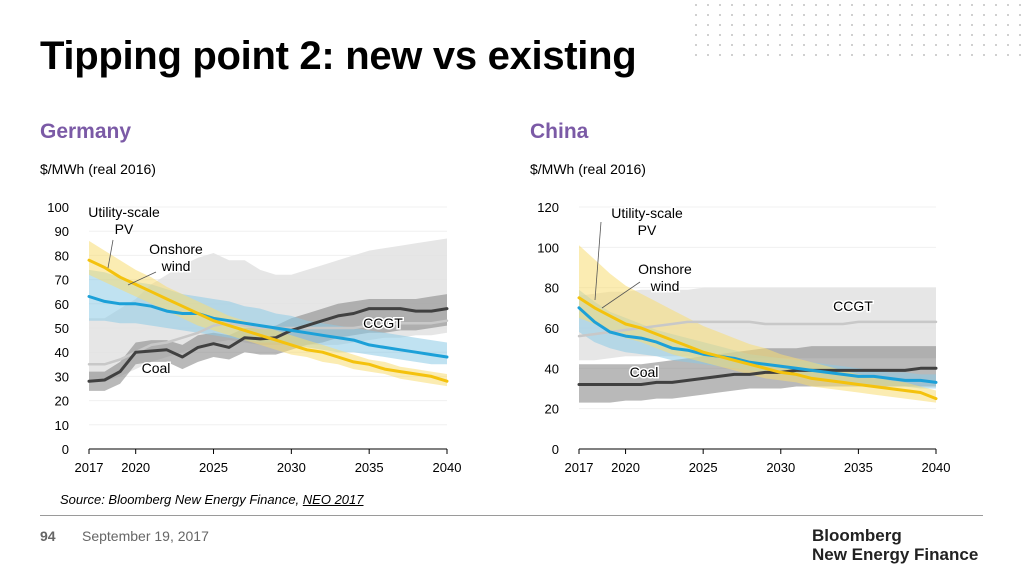 The width and height of the screenshot is (1021, 572). I want to click on footer-divider, so click(511, 515).